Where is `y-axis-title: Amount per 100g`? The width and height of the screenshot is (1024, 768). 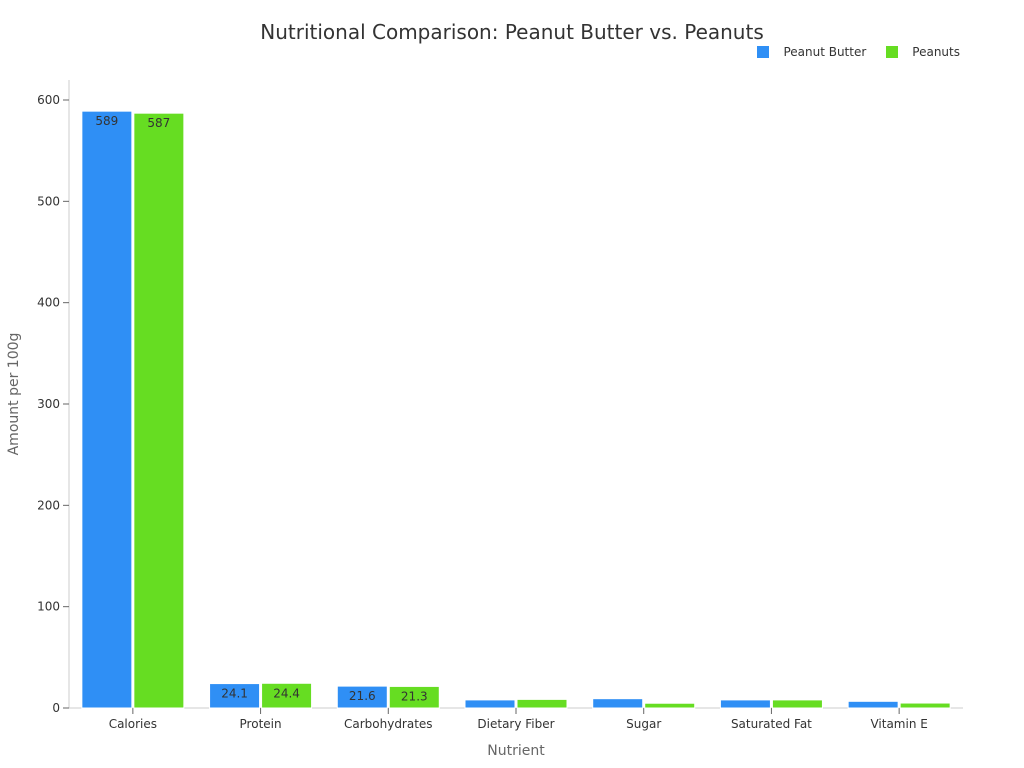 y-axis-title: Amount per 100g is located at coordinates (14, 394).